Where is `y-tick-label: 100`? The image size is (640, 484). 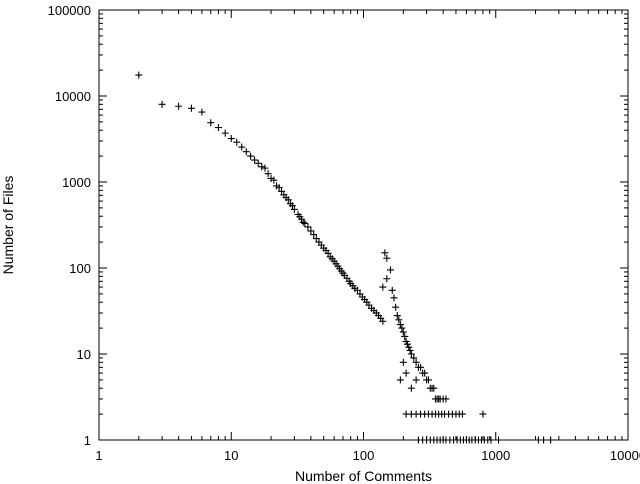 y-tick-label: 100 is located at coordinates (80, 268).